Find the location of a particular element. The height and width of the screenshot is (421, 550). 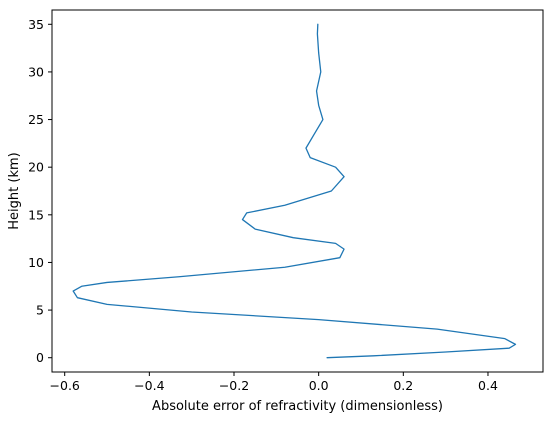

x-tick-label: 0.4 is located at coordinates (488, 385).